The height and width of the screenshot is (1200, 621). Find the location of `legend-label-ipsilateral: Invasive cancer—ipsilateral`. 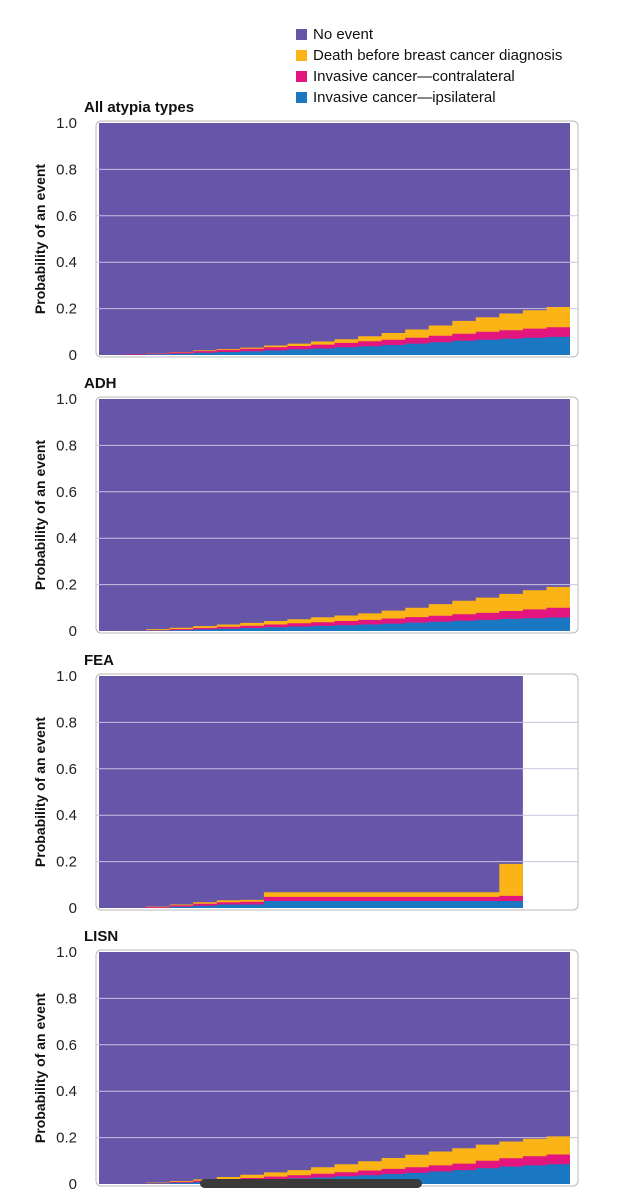

legend-label-ipsilateral: Invasive cancer—ipsilateral is located at coordinates (404, 97).